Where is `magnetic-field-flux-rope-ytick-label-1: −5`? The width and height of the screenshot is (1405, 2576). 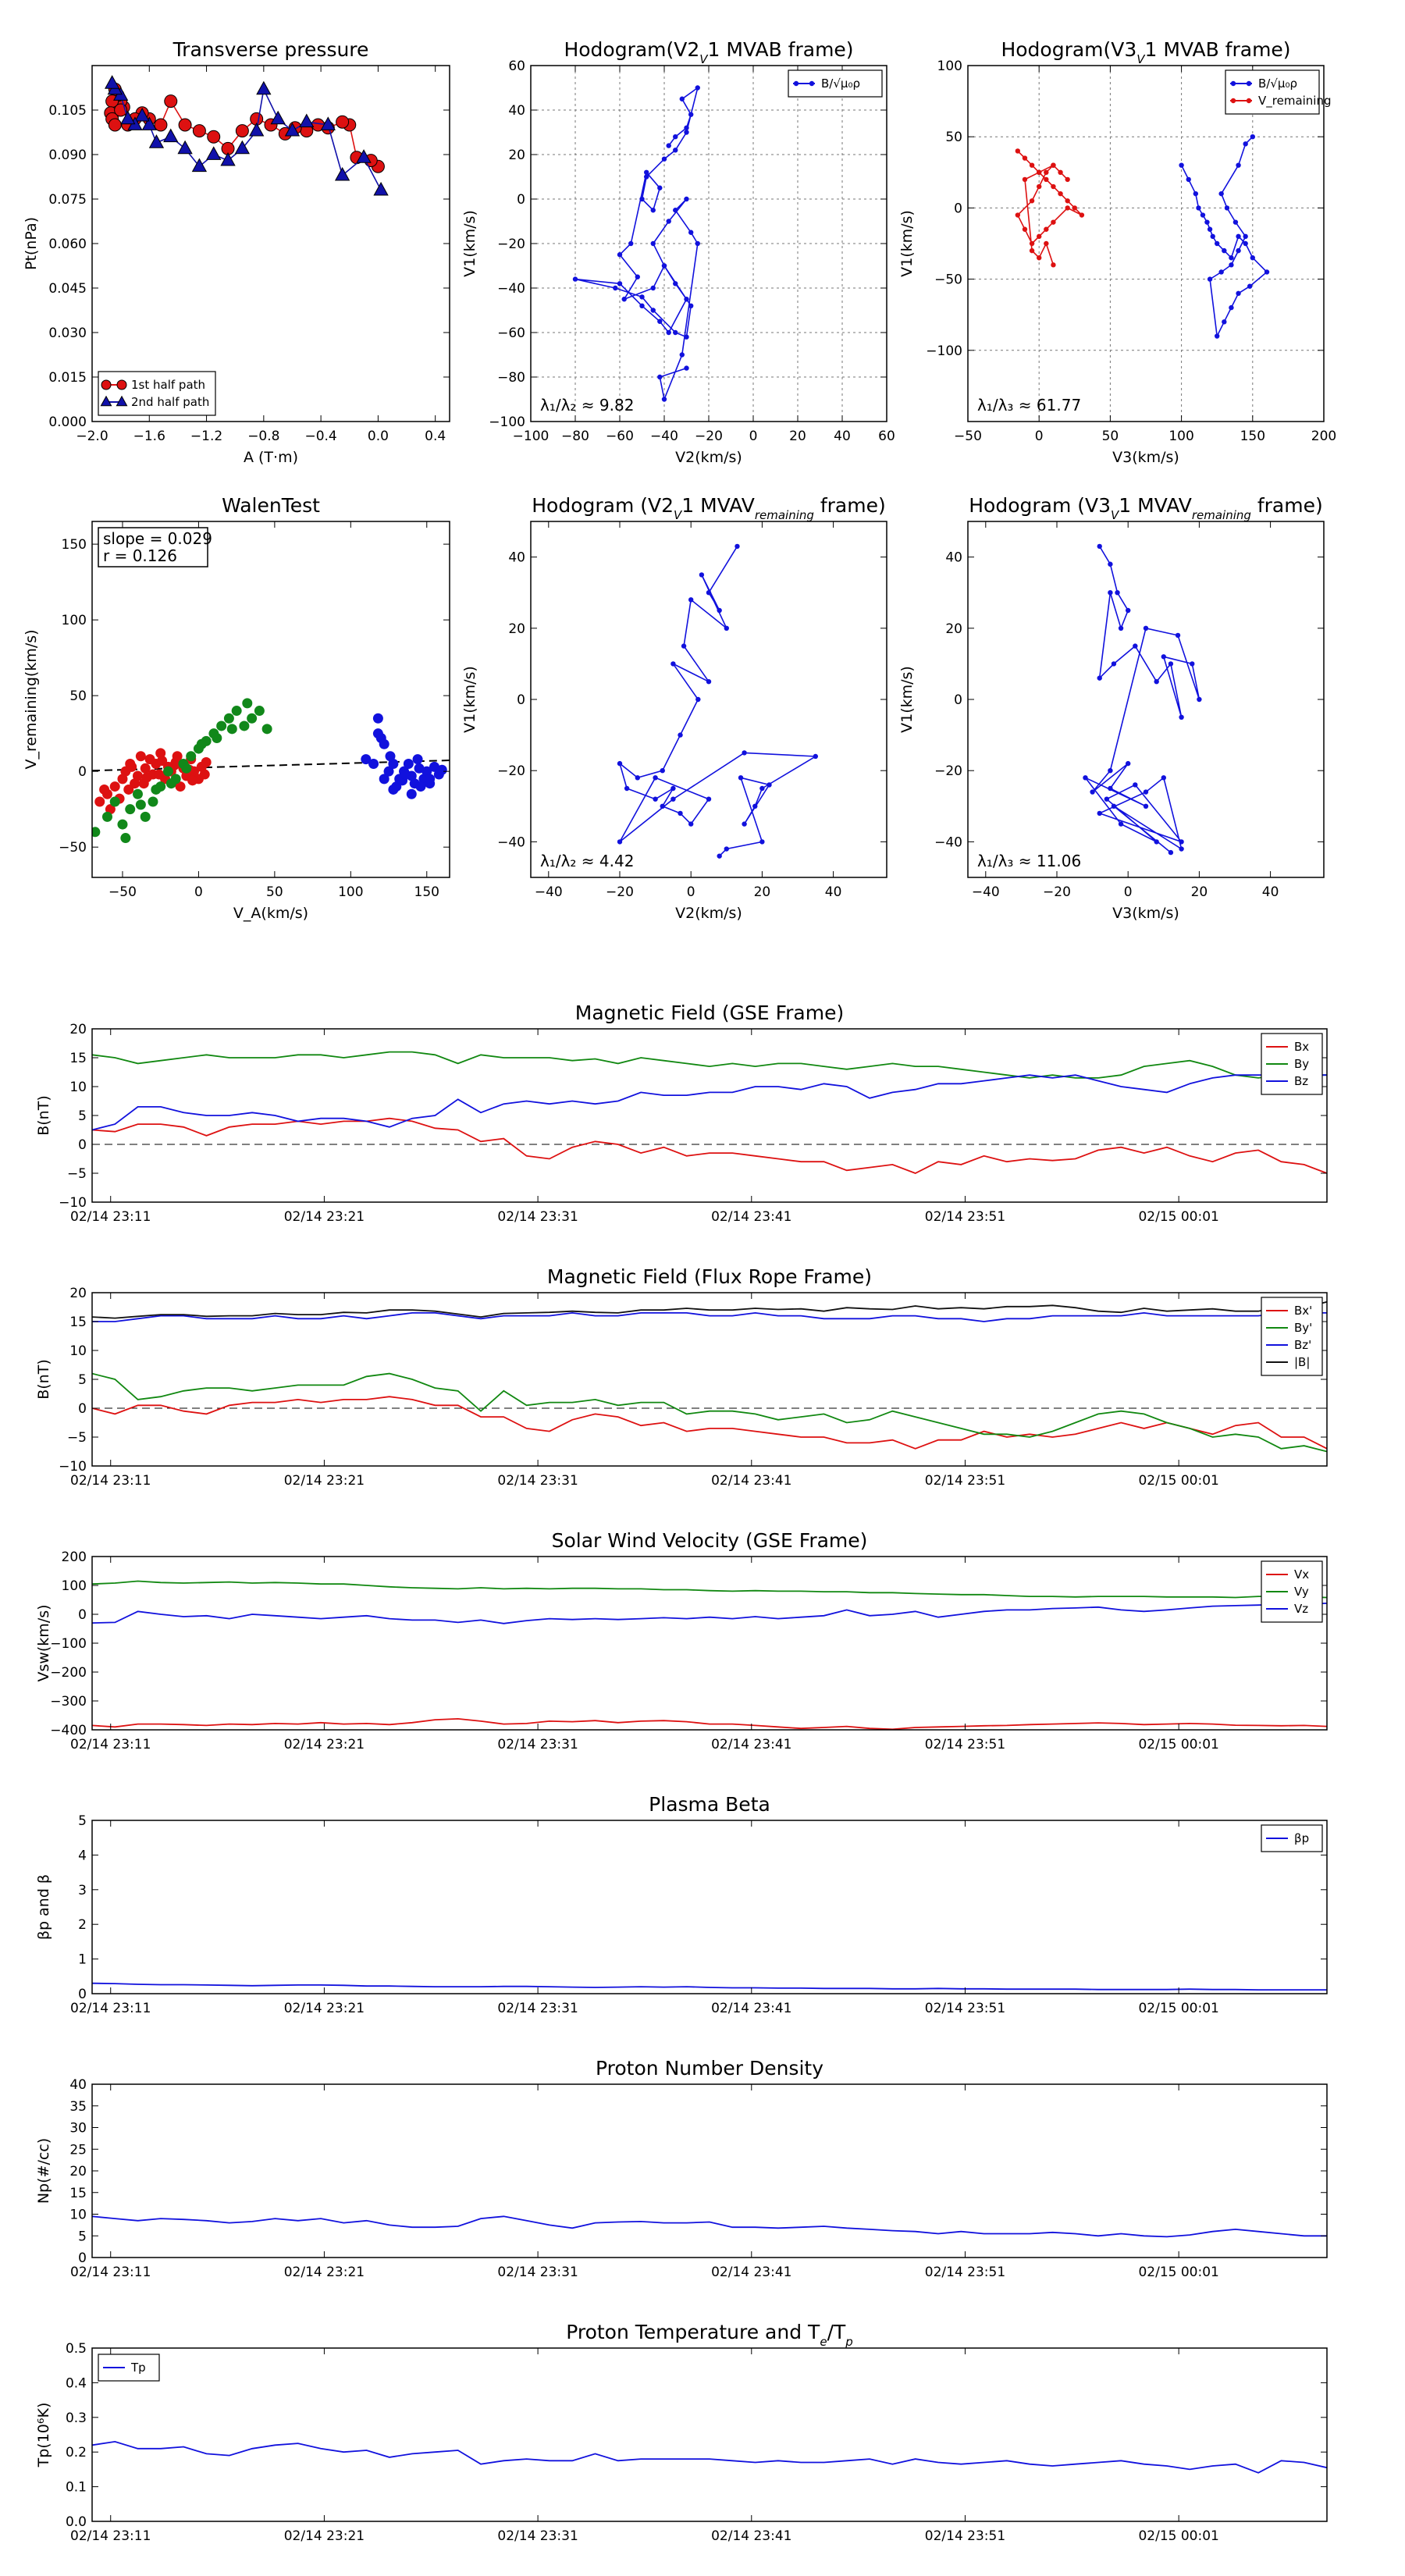
magnetic-field-flux-rope-ytick-label-1: −5 is located at coordinates (77, 1438).